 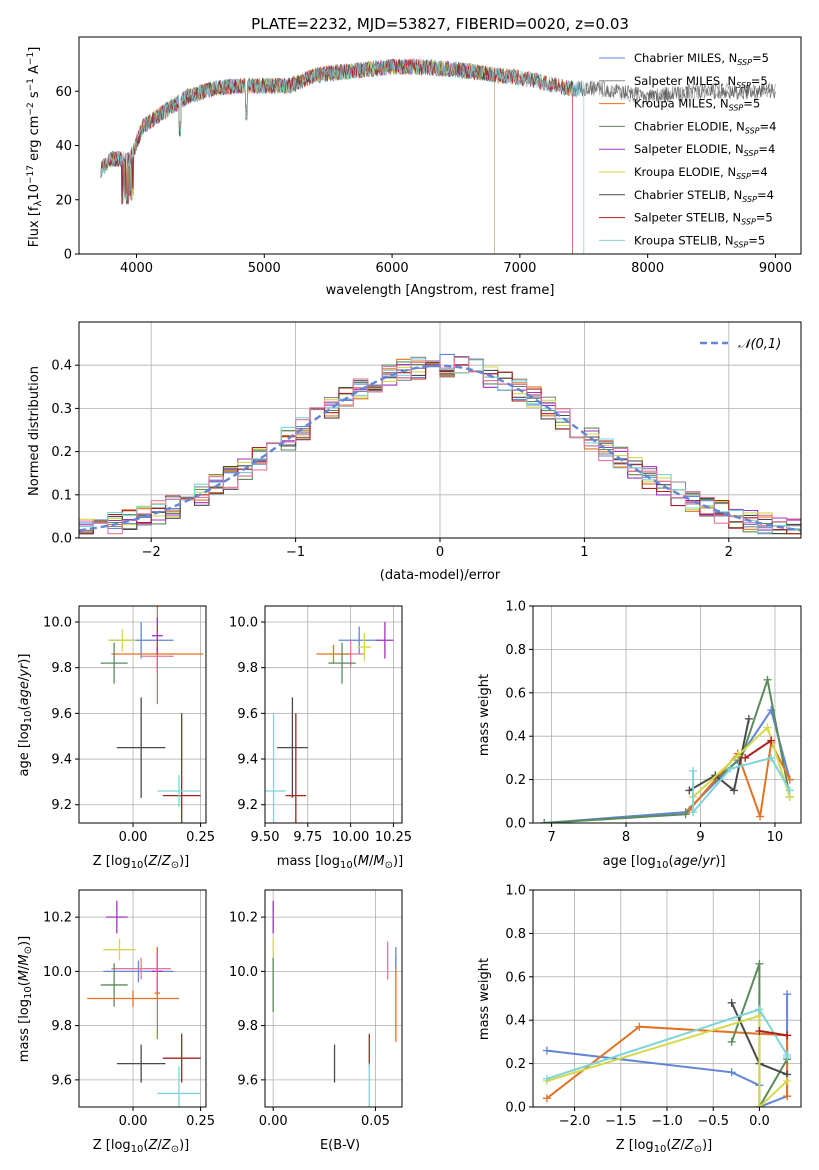 I want to click on spectrum-lines, so click(x=438, y=156).